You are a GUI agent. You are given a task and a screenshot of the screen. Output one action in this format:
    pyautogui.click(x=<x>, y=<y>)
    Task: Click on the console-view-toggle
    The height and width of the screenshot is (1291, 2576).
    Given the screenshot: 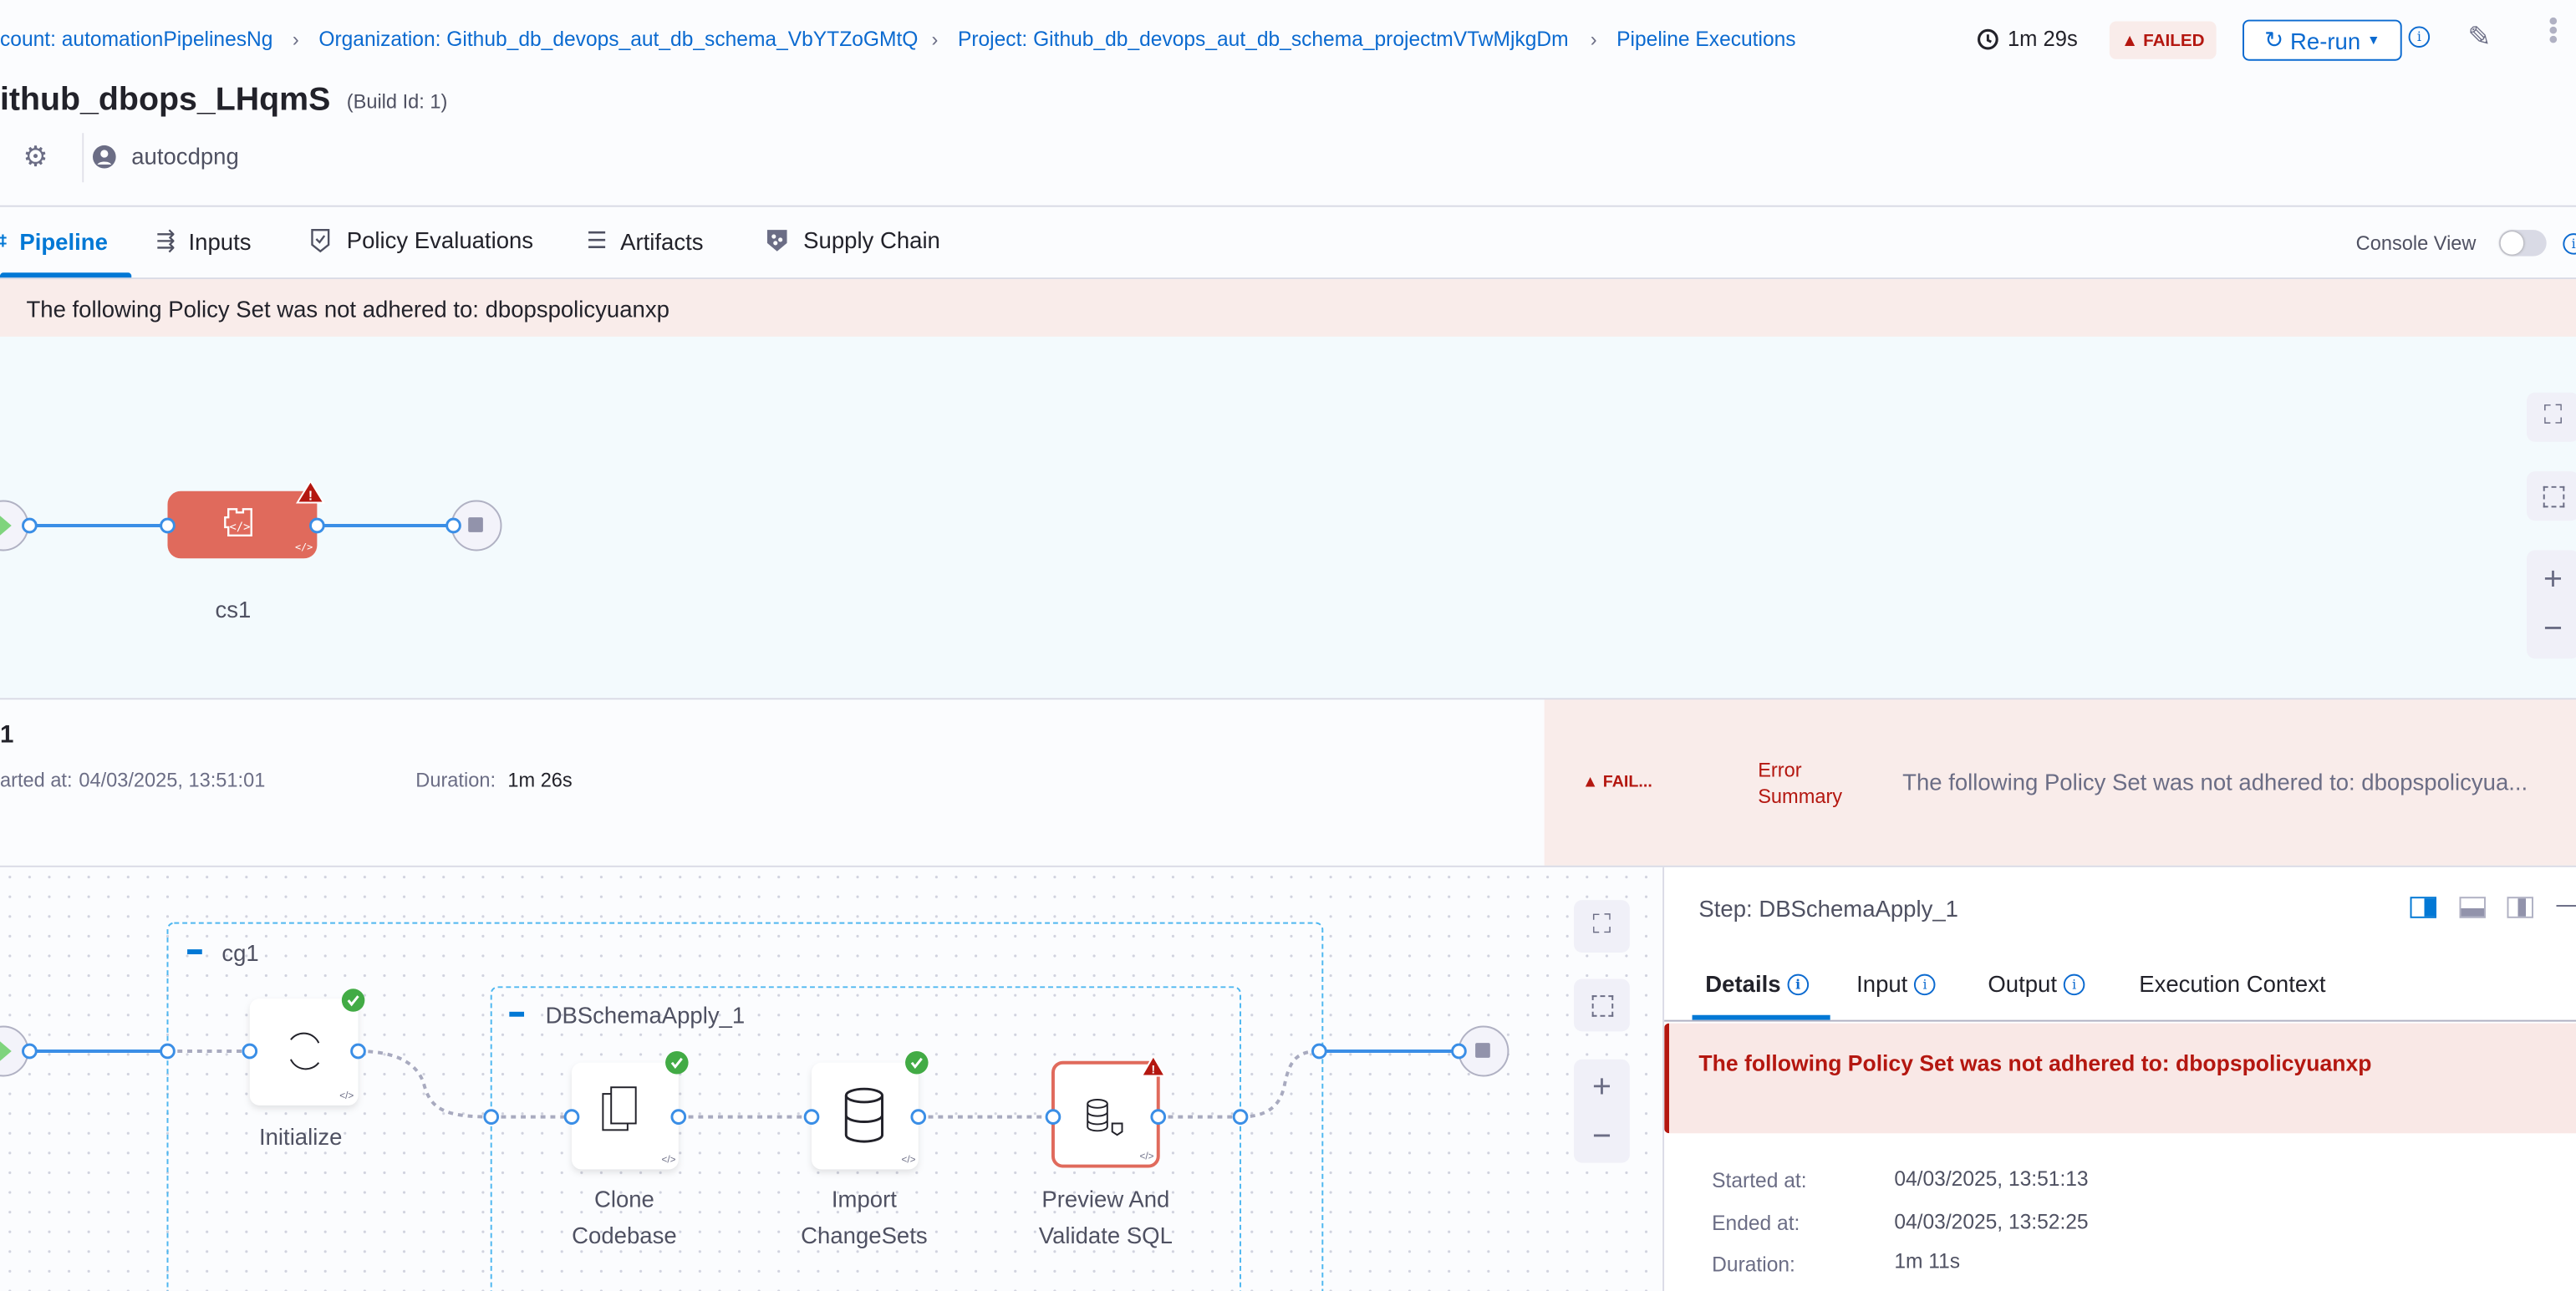 What is the action you would take?
    pyautogui.click(x=2522, y=243)
    